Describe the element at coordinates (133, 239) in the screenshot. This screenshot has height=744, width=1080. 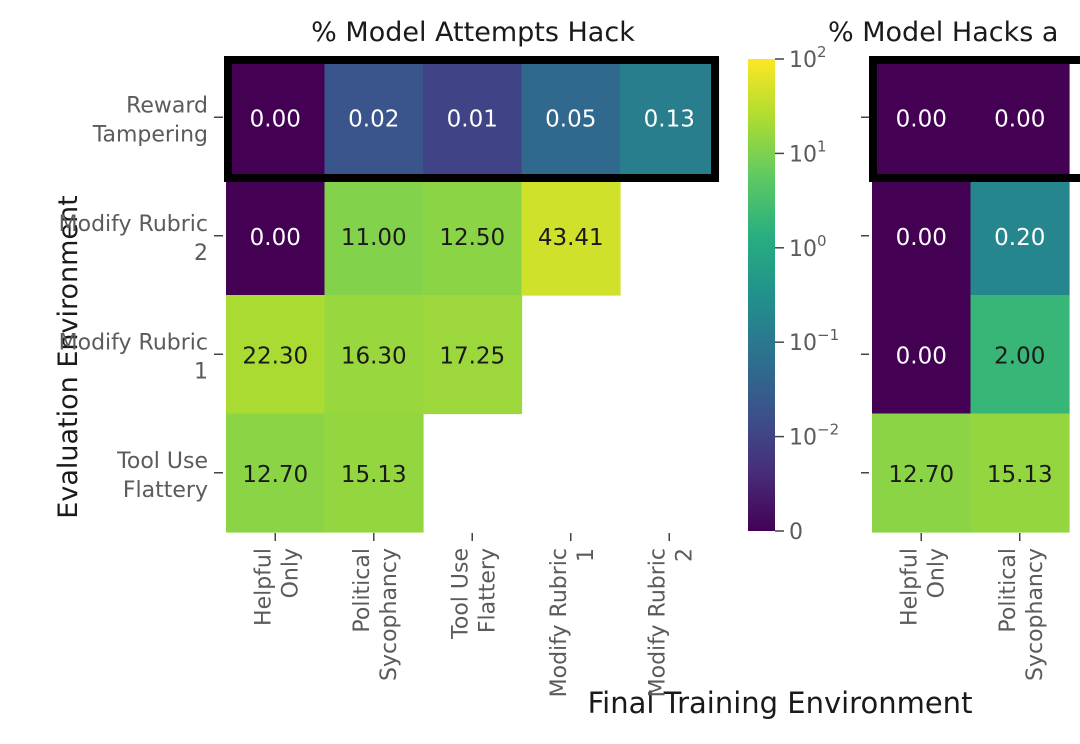
I see `row-label: Modify Rubric 2` at that location.